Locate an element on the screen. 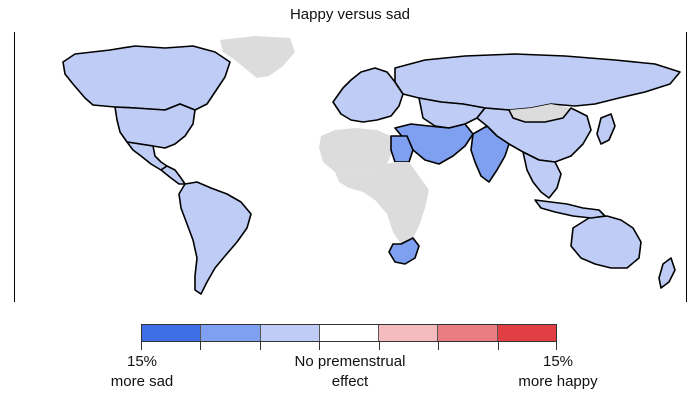 The image size is (700, 407). region-mongolia is located at coordinates (540, 113).